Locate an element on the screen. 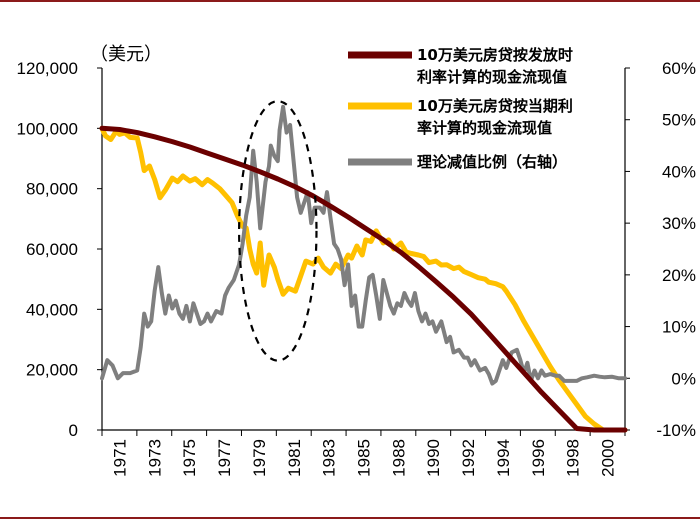 The image size is (700, 519). legend-label-impairment: 理论减值比例（右轴） is located at coordinates (492, 162).